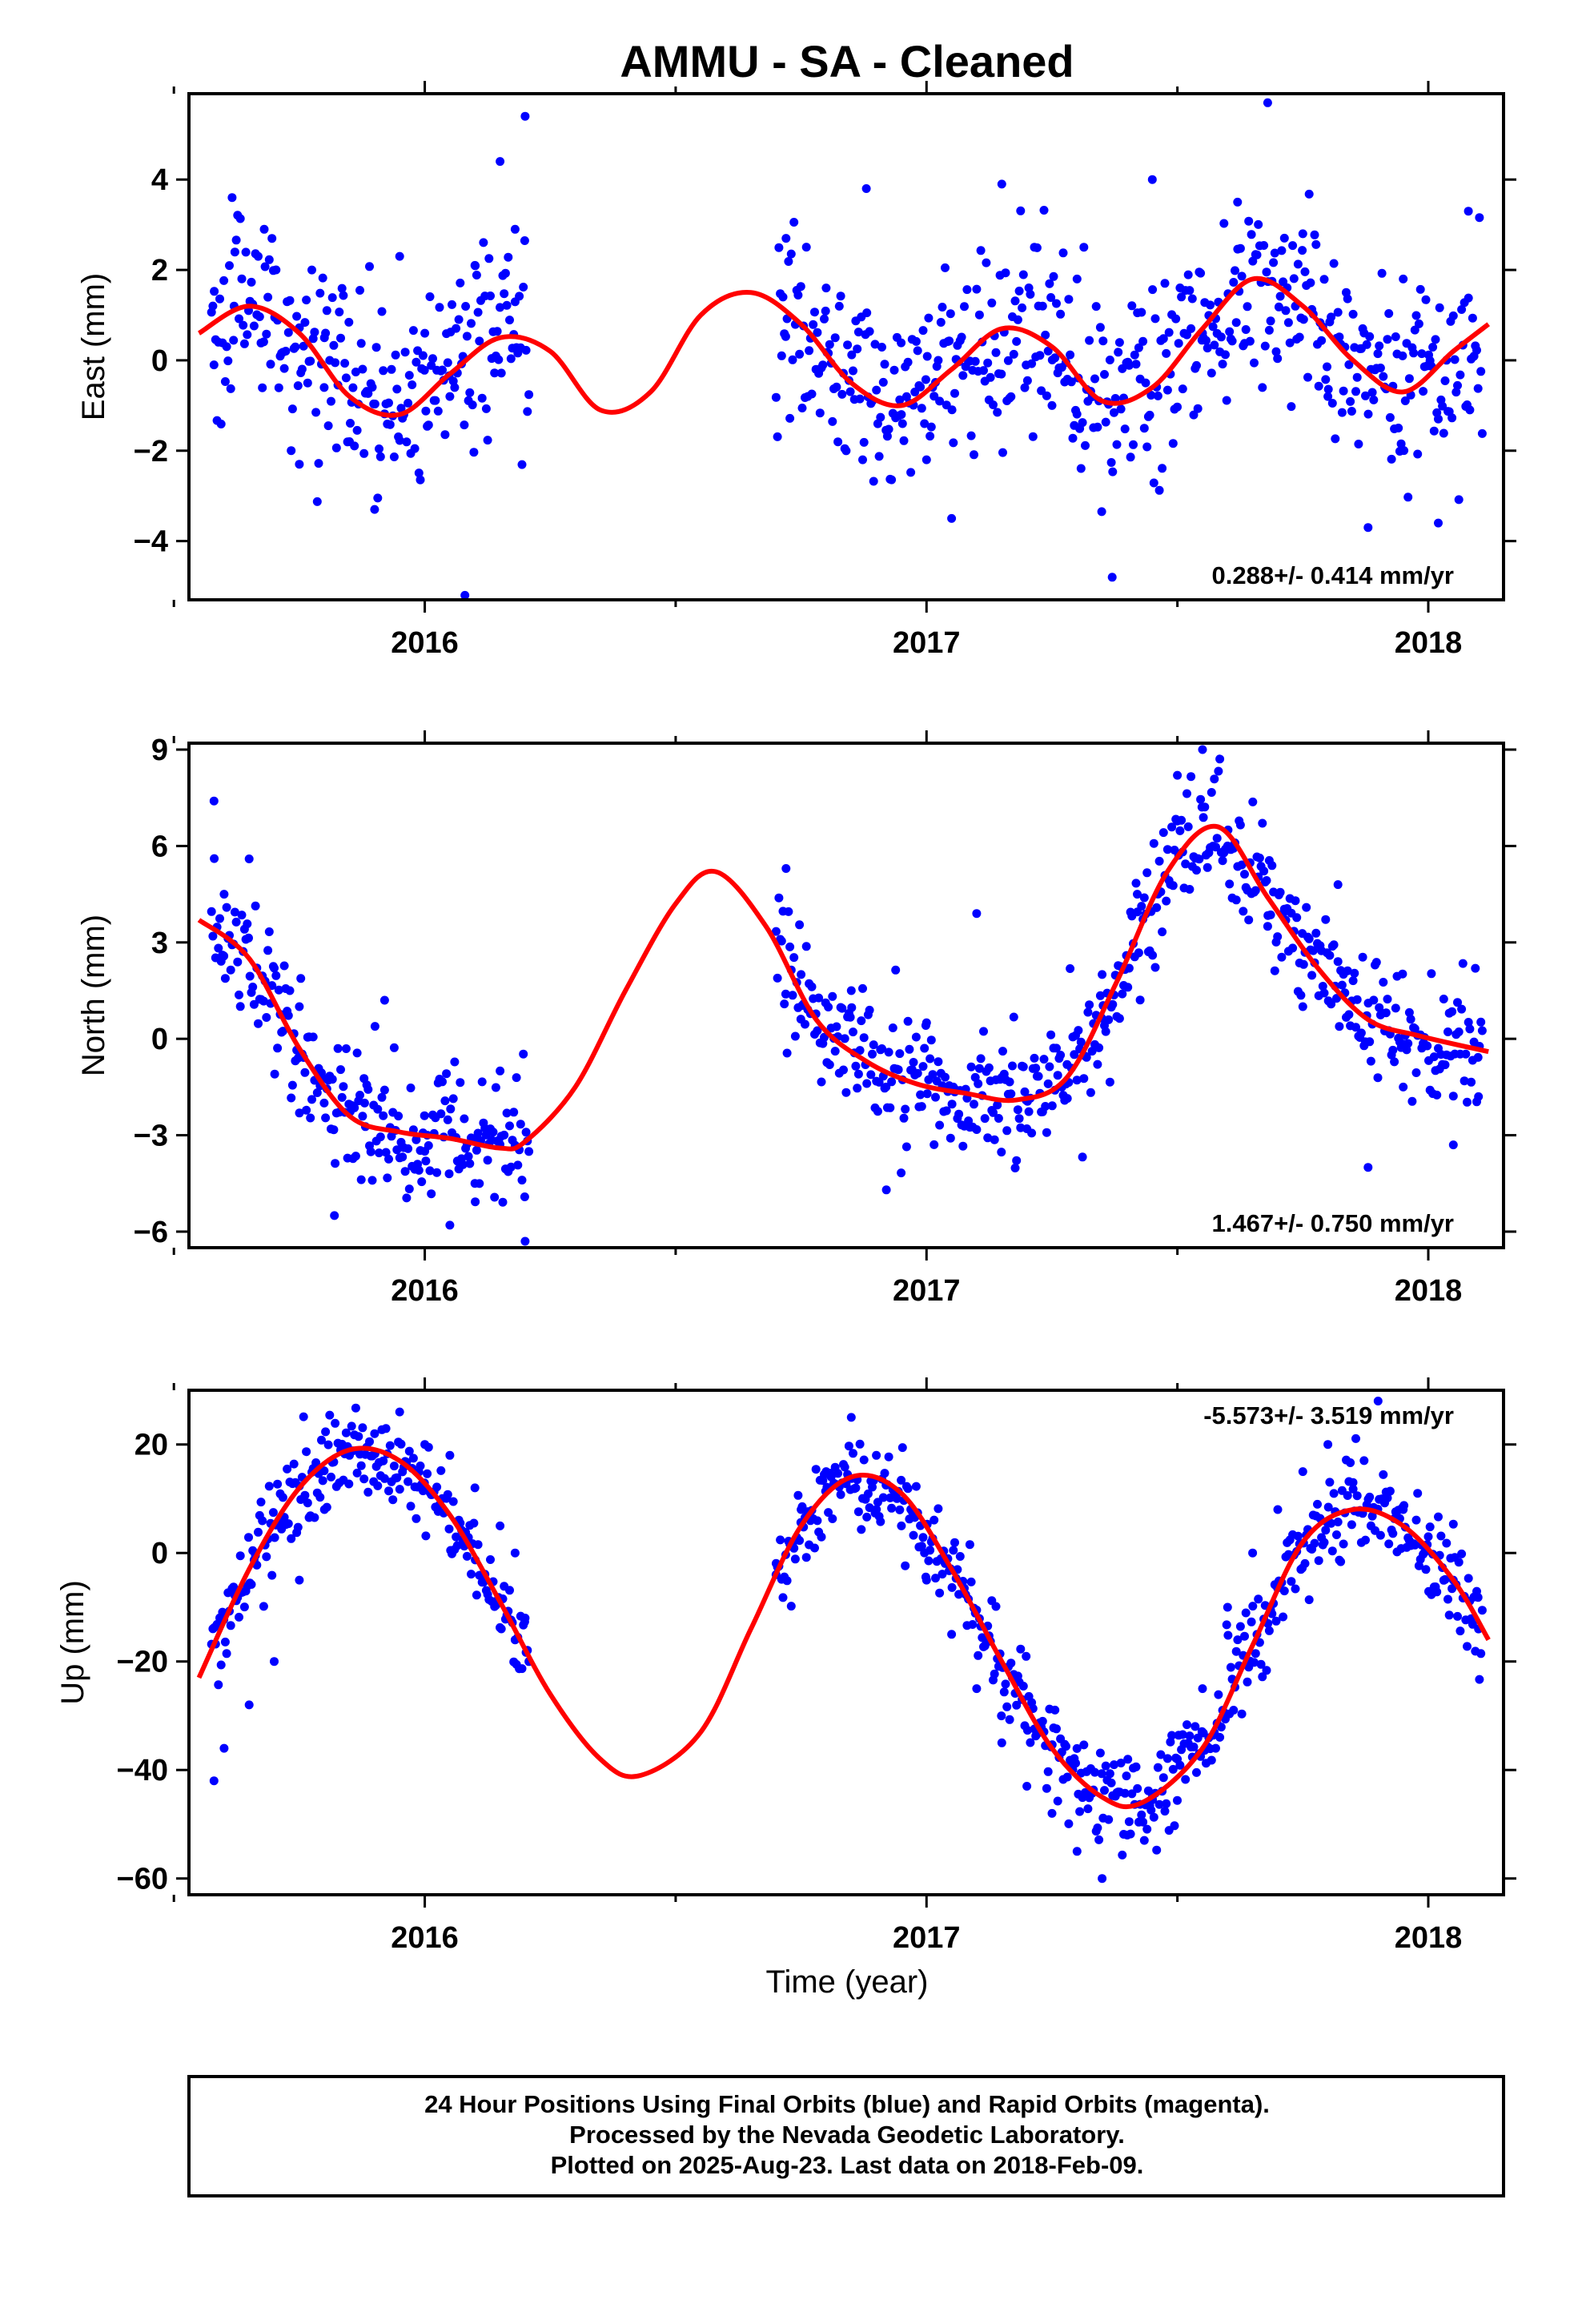 This screenshot has height=2324, width=1582. I want to click on east-x-tick-label: 2017, so click(927, 643).